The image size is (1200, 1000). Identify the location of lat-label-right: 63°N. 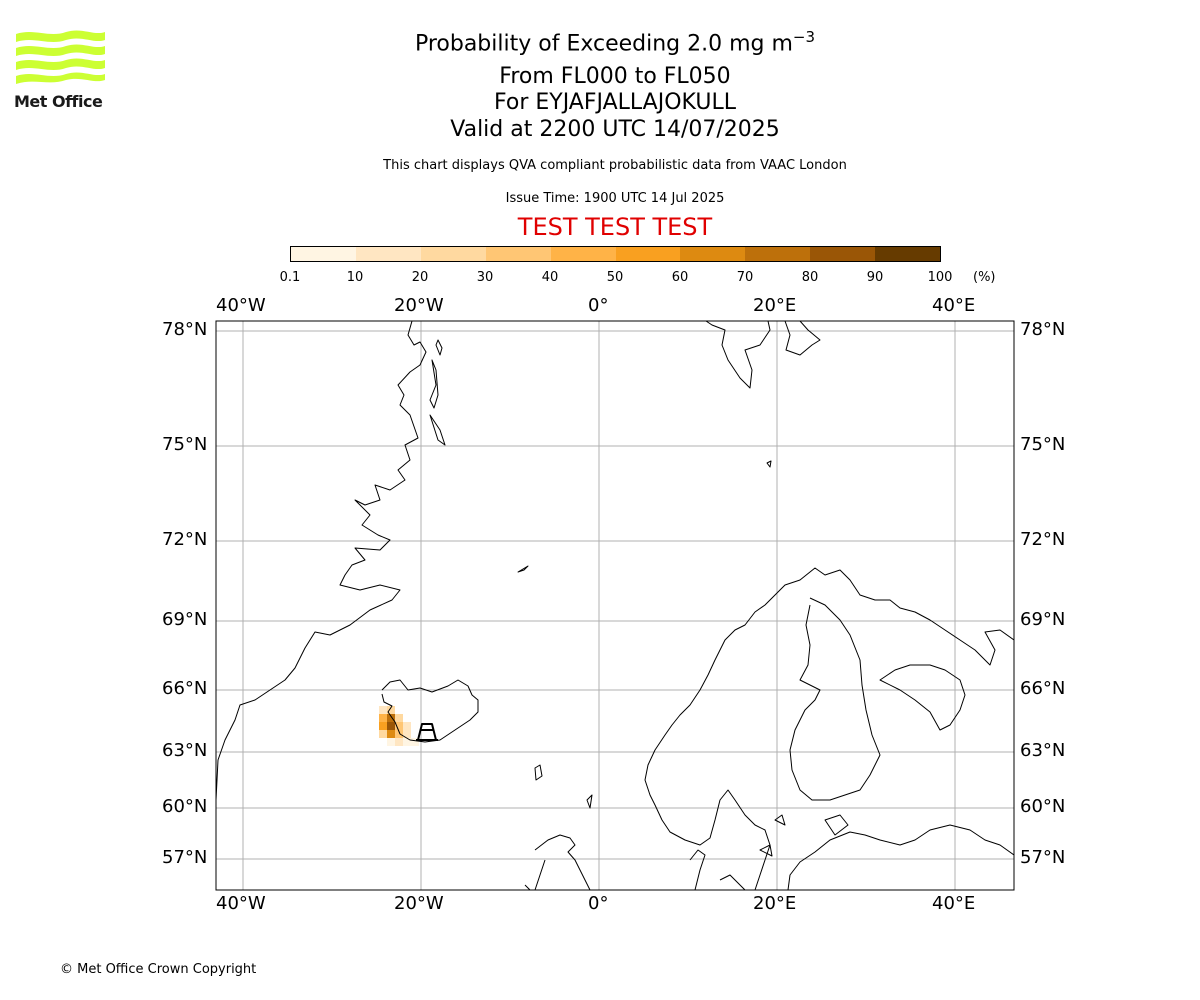
(1043, 750).